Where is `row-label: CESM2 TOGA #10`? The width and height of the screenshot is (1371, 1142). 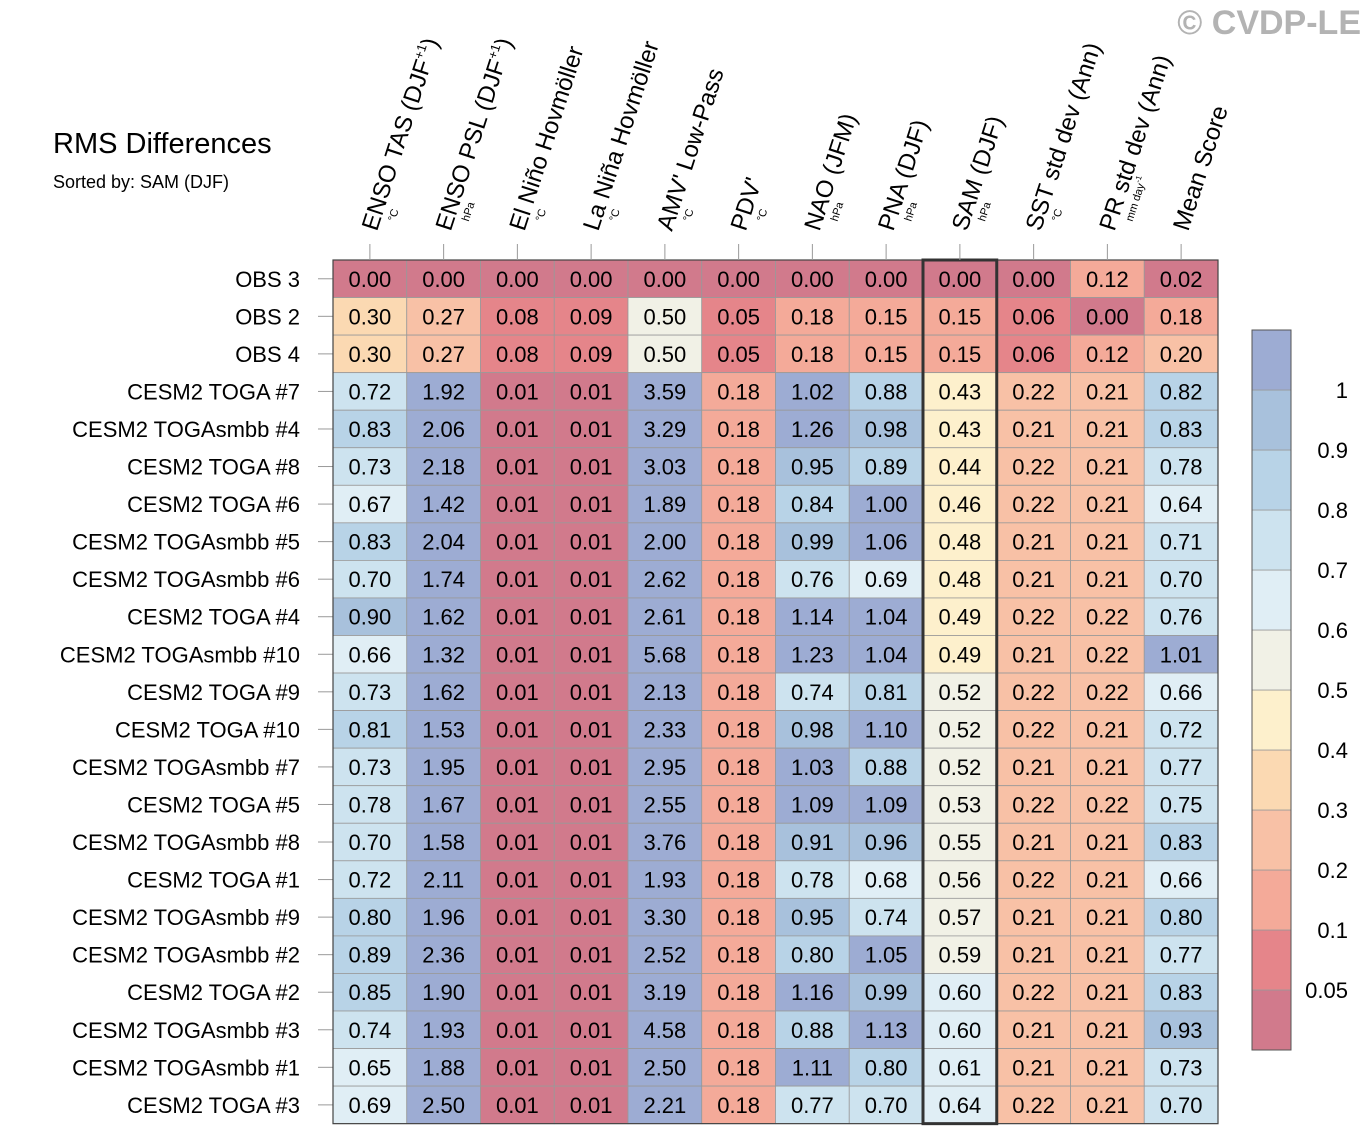
row-label: CESM2 TOGA #10 is located at coordinates (207, 729).